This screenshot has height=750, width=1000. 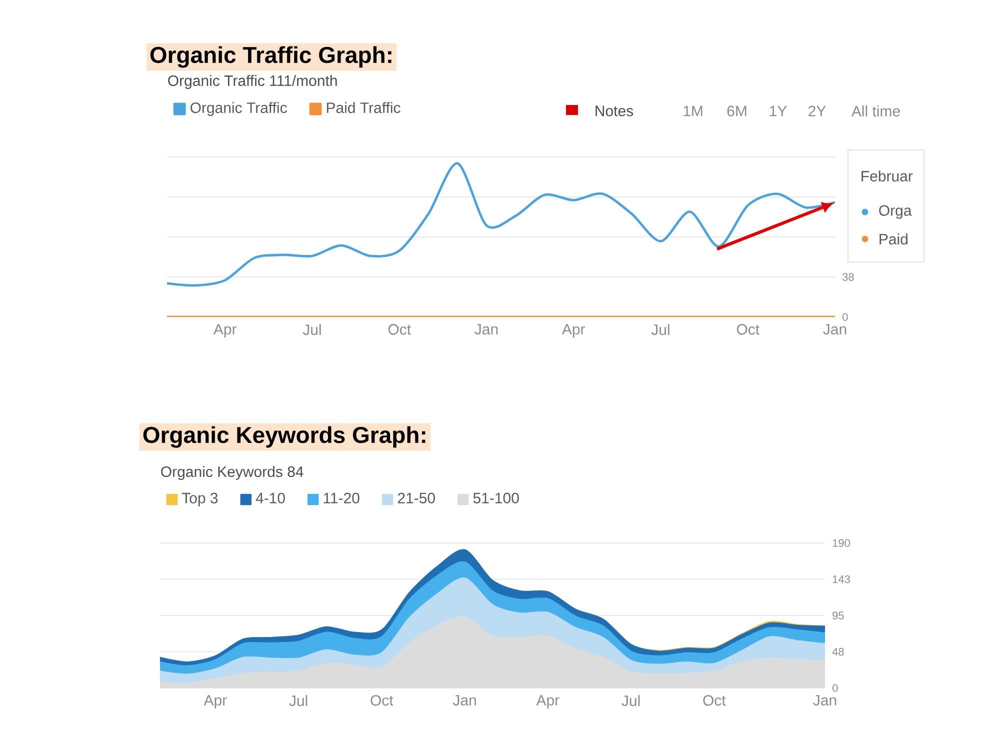 I want to click on legend-label: Top 3, so click(x=200, y=499).